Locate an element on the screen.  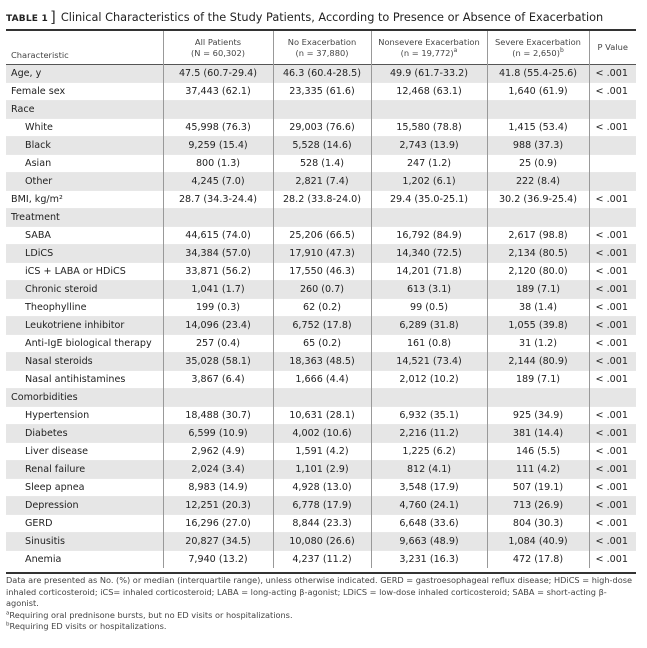
table-label: TABLE 1 is located at coordinates (27, 19).